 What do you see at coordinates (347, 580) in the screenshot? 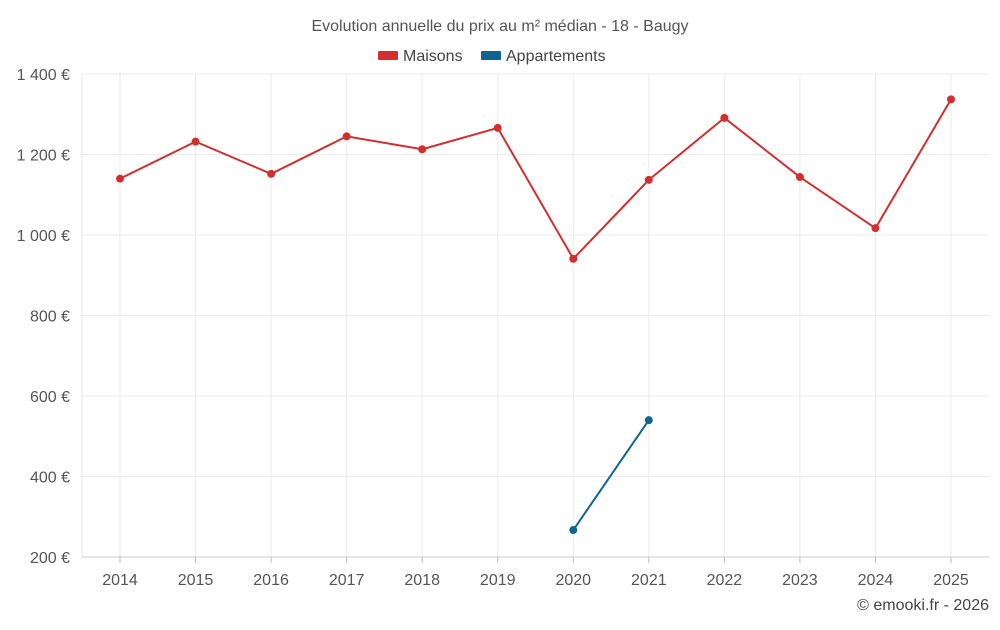
I see `x-tick-label: 2017` at bounding box center [347, 580].